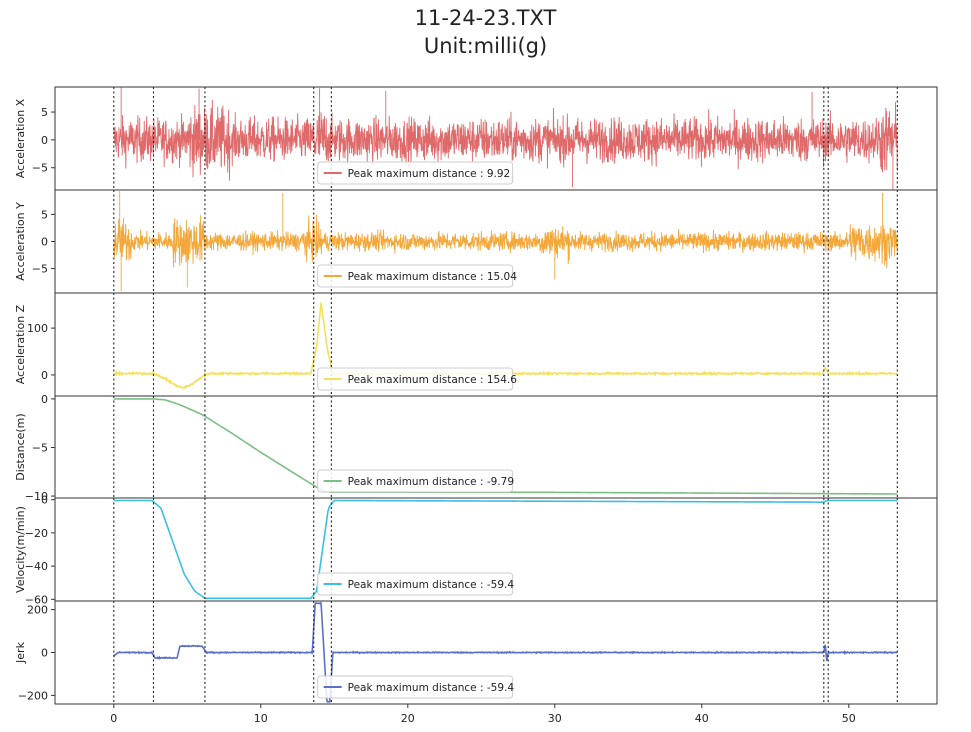 The image size is (971, 732). I want to click on ytick-label-accy-0: 5, so click(44, 214).